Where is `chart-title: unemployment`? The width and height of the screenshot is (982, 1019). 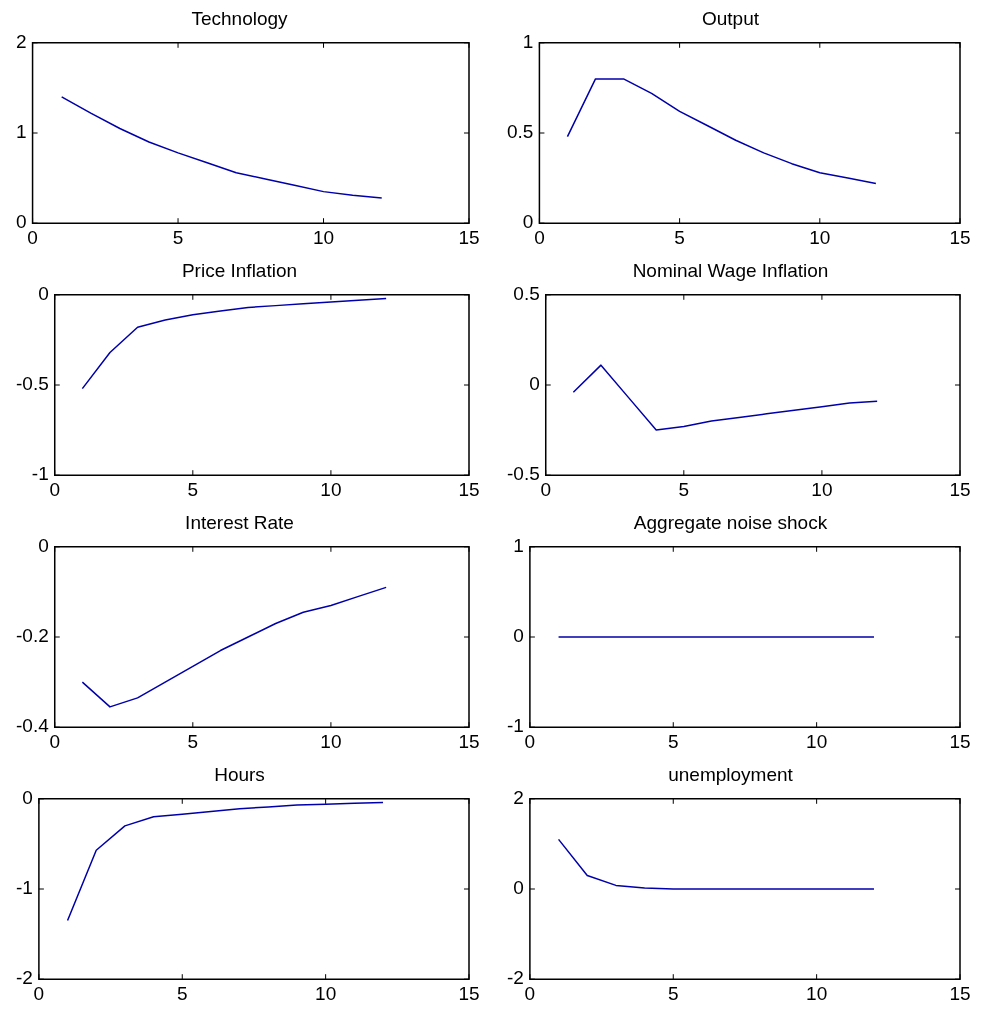
chart-title: unemployment is located at coordinates (731, 774).